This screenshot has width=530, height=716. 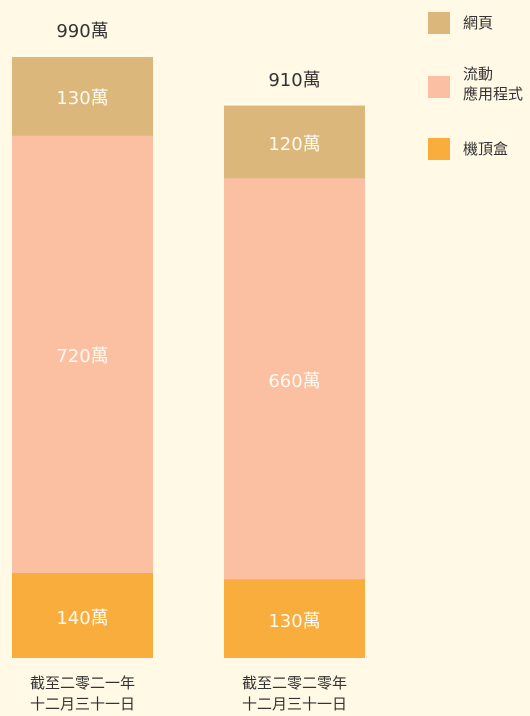 What do you see at coordinates (294, 80) in the screenshot?
I see `total-label: 910萬` at bounding box center [294, 80].